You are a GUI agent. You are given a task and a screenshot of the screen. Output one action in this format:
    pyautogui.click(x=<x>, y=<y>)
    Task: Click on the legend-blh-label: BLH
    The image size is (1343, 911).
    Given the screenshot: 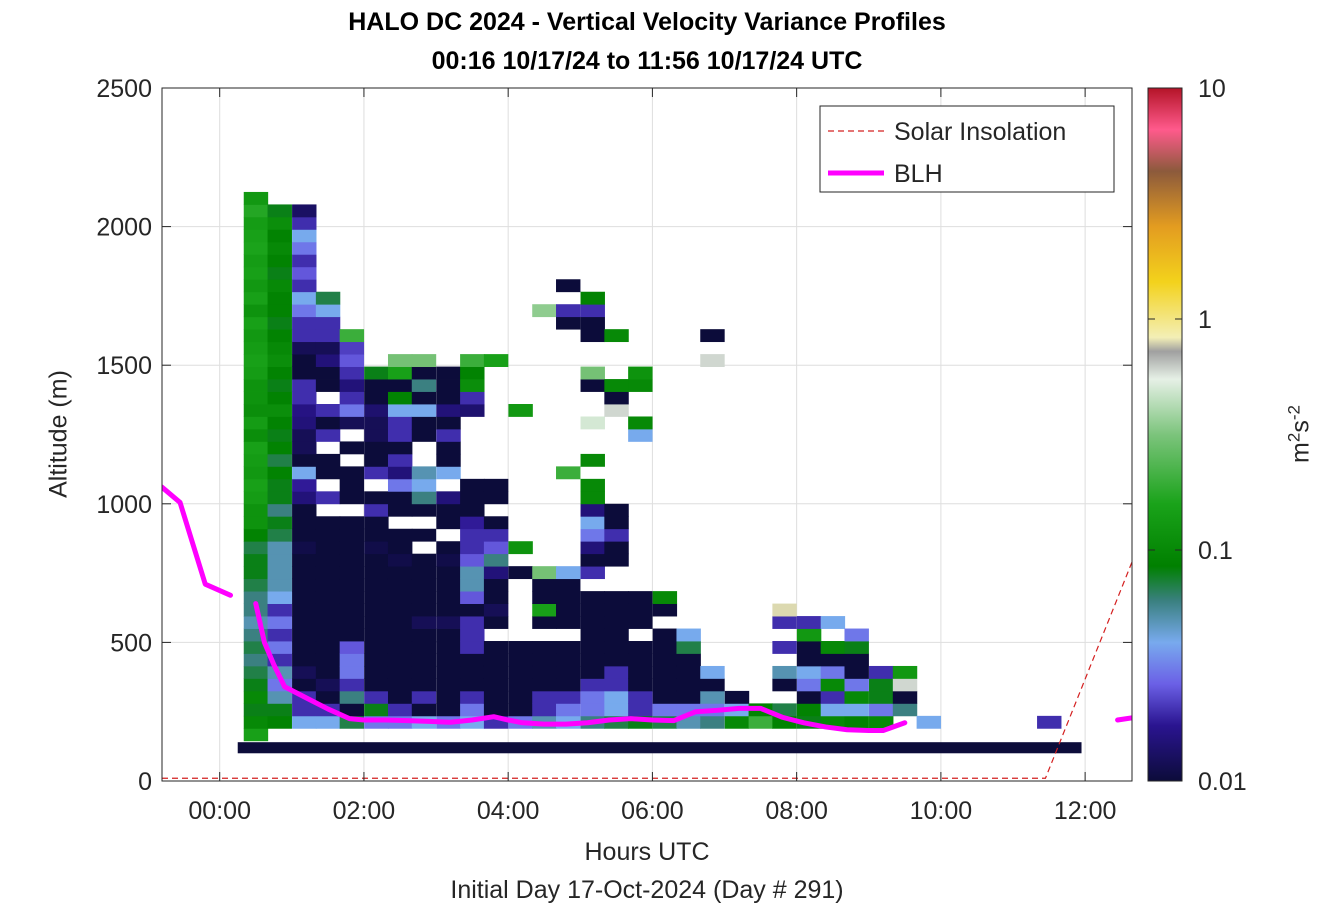 What is the action you would take?
    pyautogui.click(x=918, y=174)
    